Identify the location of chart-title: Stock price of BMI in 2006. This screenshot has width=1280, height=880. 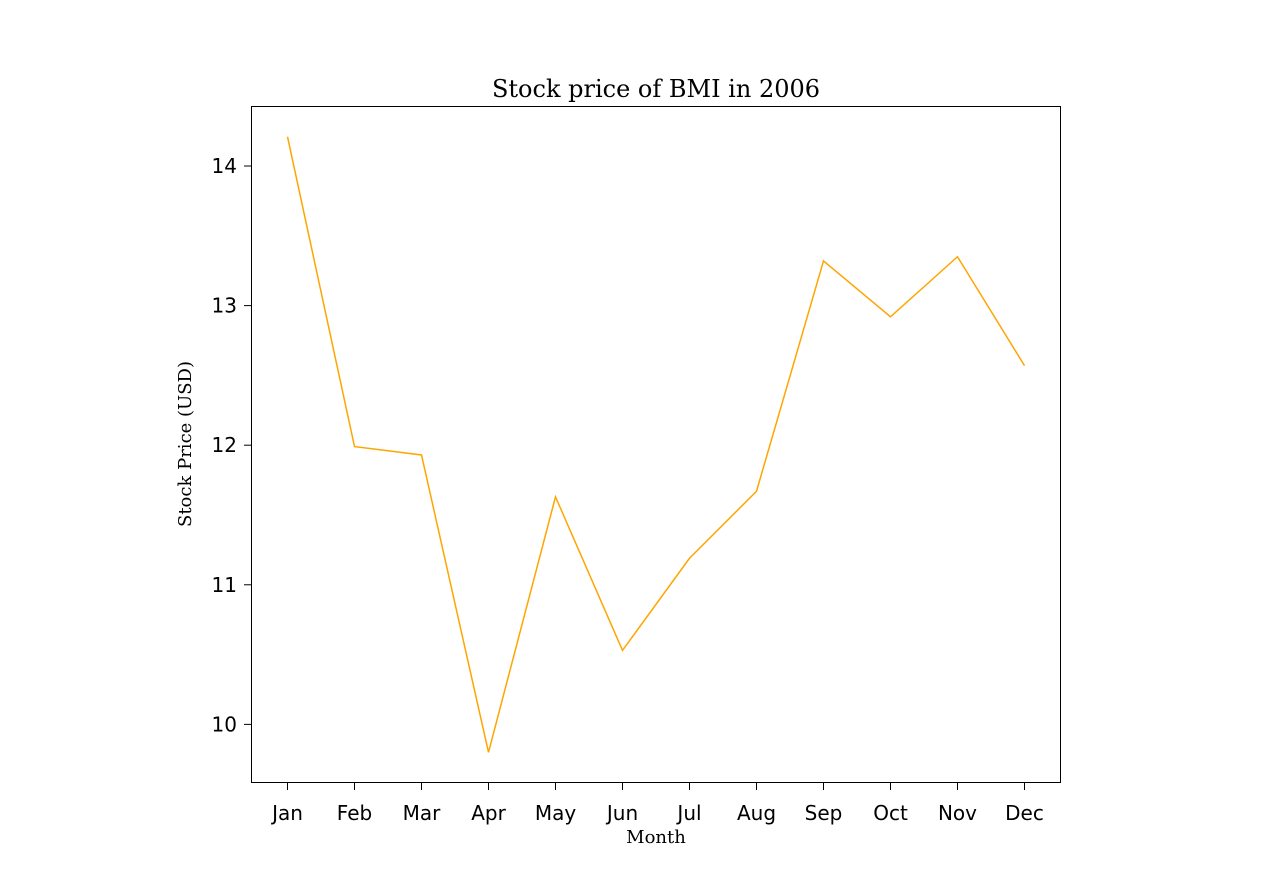
(656, 89).